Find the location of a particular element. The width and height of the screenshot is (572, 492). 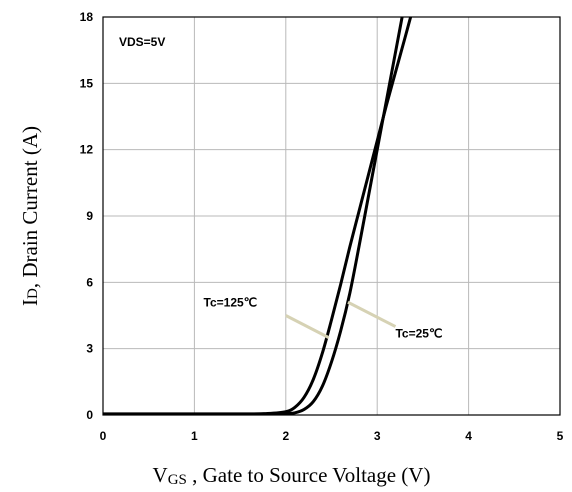

y-tick-label: 6 is located at coordinates (89, 282).